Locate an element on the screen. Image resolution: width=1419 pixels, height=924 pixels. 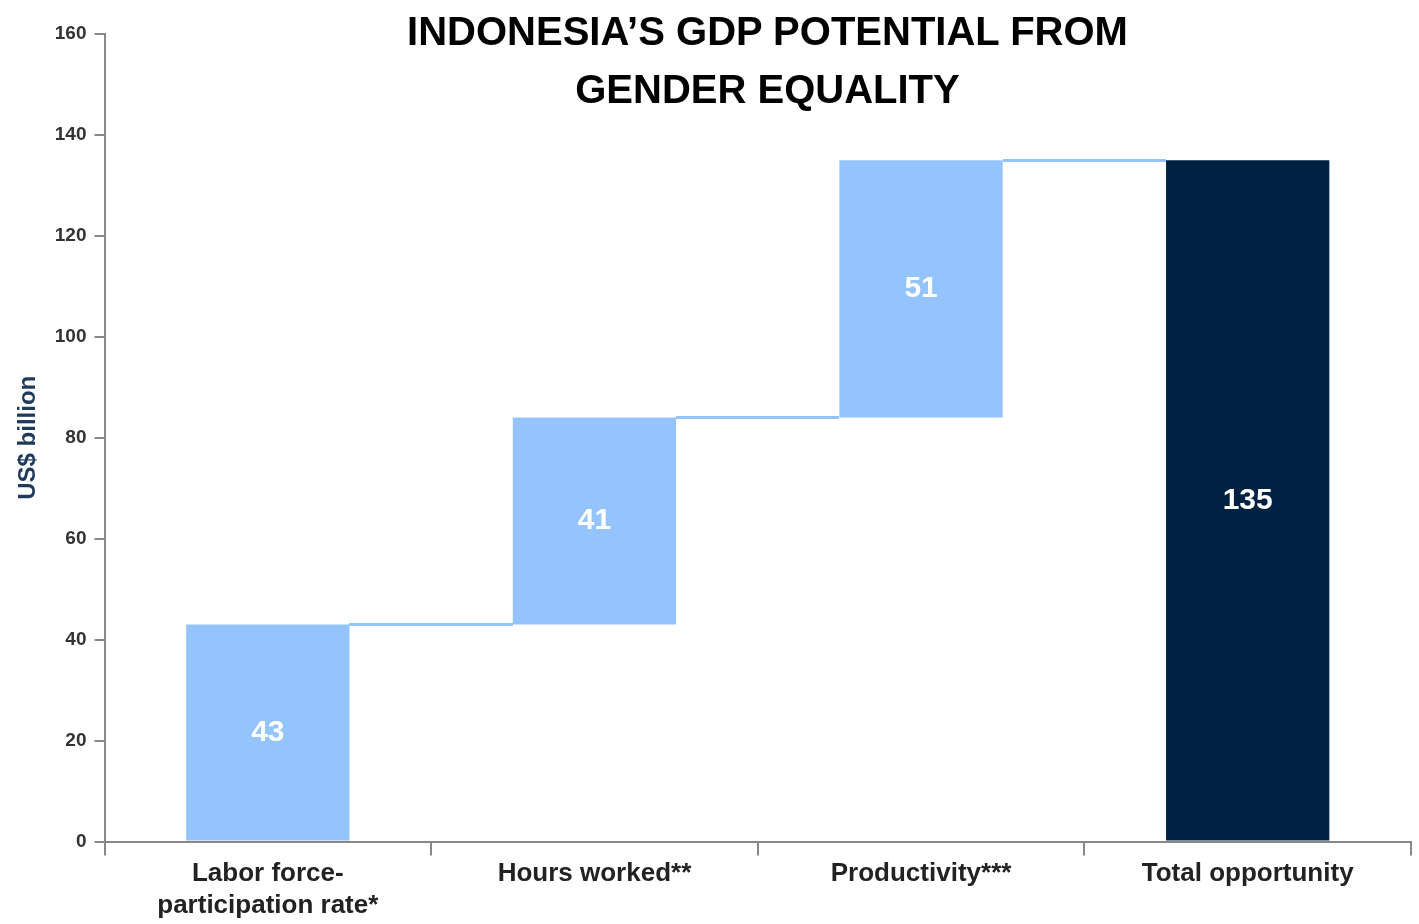
x-tick-label: Productivity*** is located at coordinates (921, 872).